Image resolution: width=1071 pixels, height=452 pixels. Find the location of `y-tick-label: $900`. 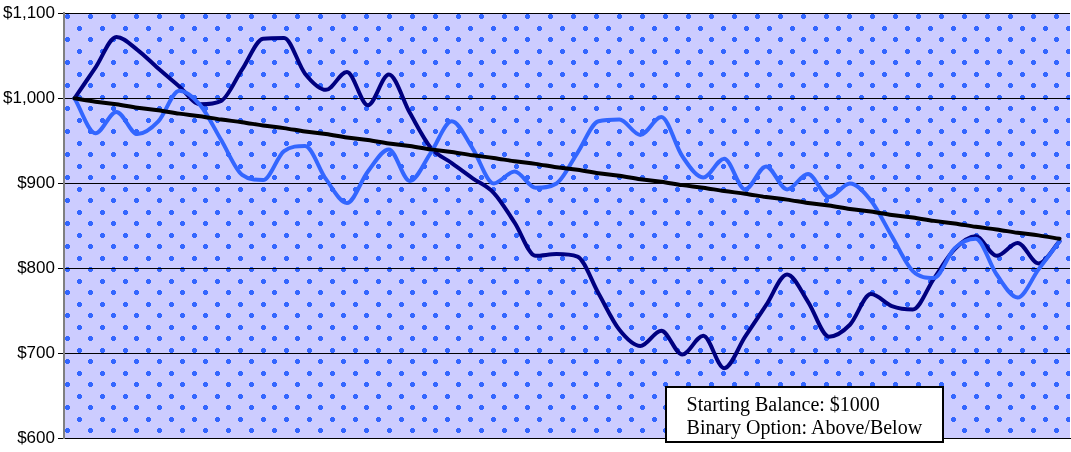

y-tick-label: $900 is located at coordinates (36, 183).